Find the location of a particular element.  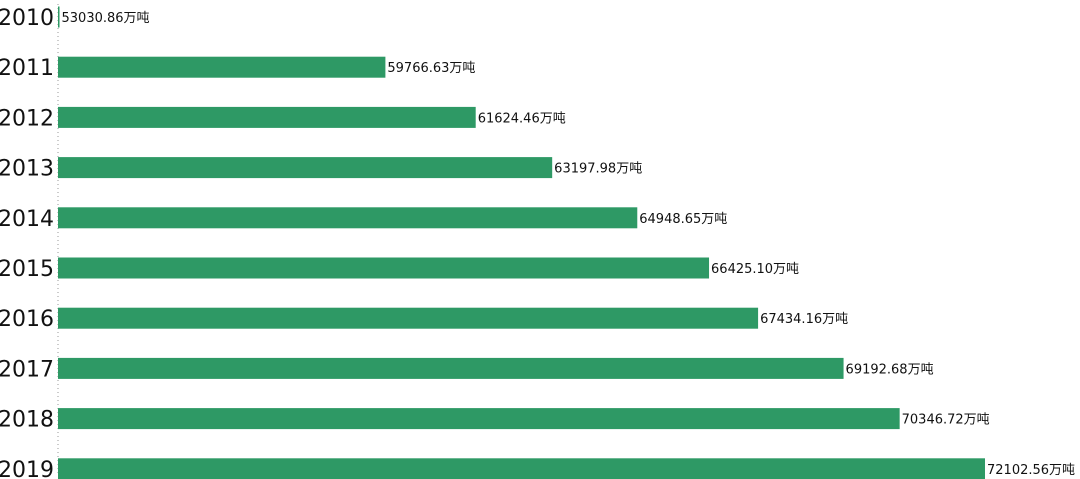

category-label-2019: 2019 is located at coordinates (27, 468).